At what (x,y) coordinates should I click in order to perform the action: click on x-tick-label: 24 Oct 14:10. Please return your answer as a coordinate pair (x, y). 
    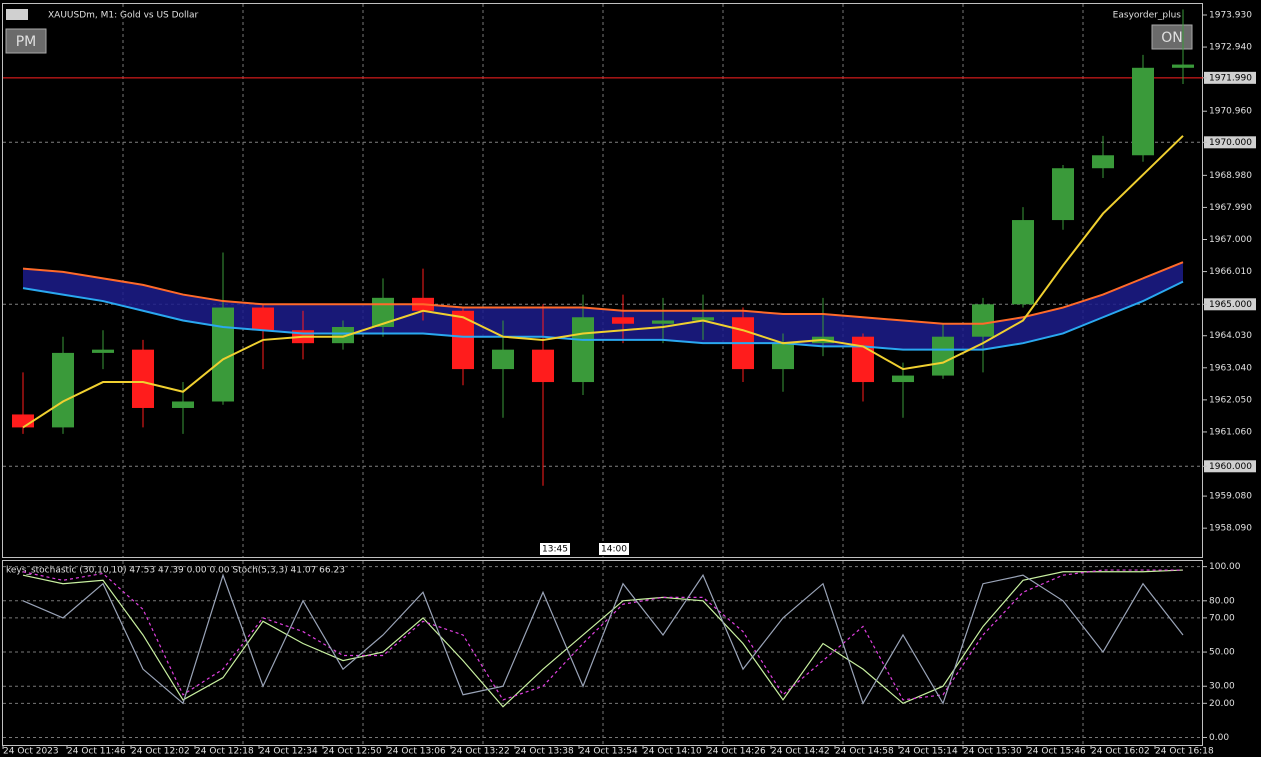
    Looking at the image, I should click on (672, 752).